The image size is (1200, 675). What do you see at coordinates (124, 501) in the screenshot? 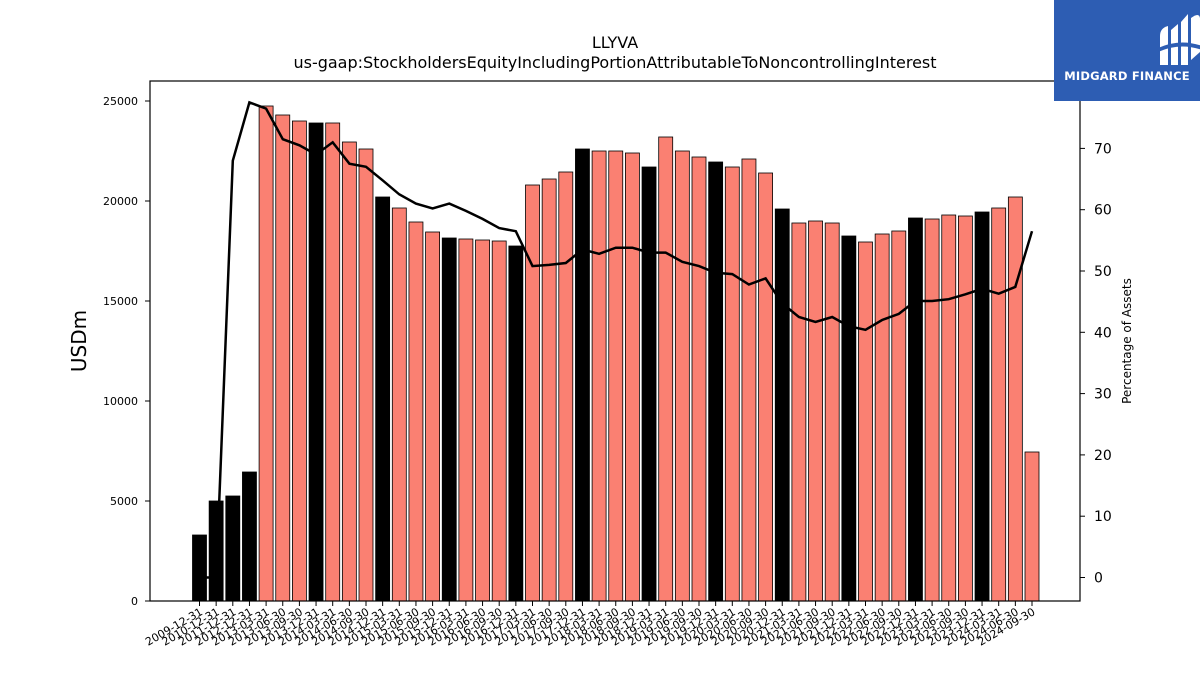
I see `y-tick-label: 5000` at bounding box center [124, 501].